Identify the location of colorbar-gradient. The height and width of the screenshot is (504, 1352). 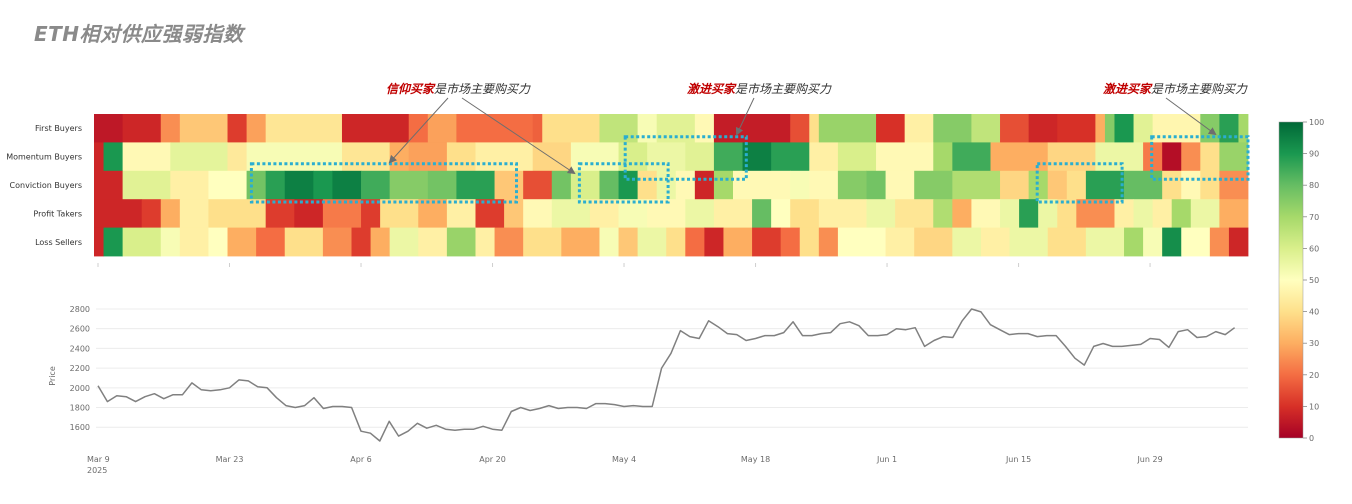
(1291, 280).